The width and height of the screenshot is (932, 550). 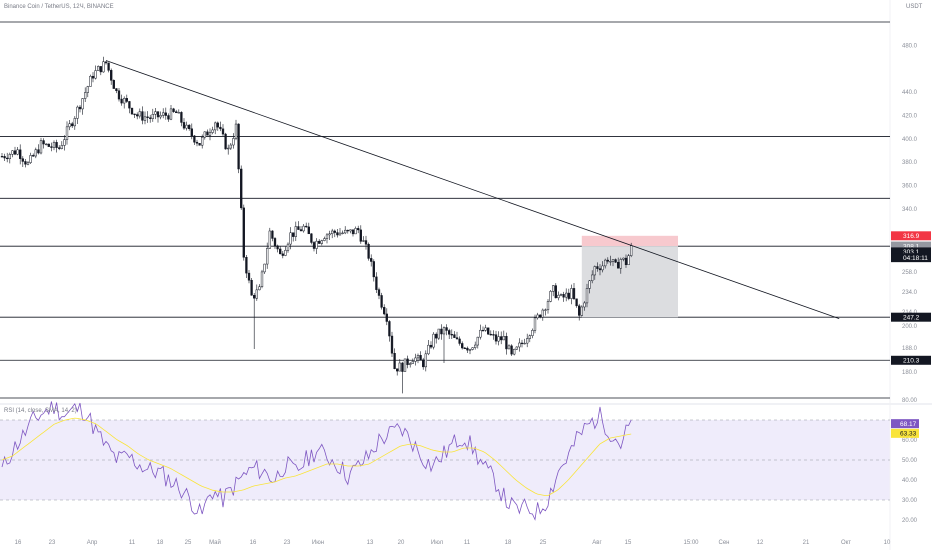 I want to click on price-tag-bg, so click(x=911, y=252).